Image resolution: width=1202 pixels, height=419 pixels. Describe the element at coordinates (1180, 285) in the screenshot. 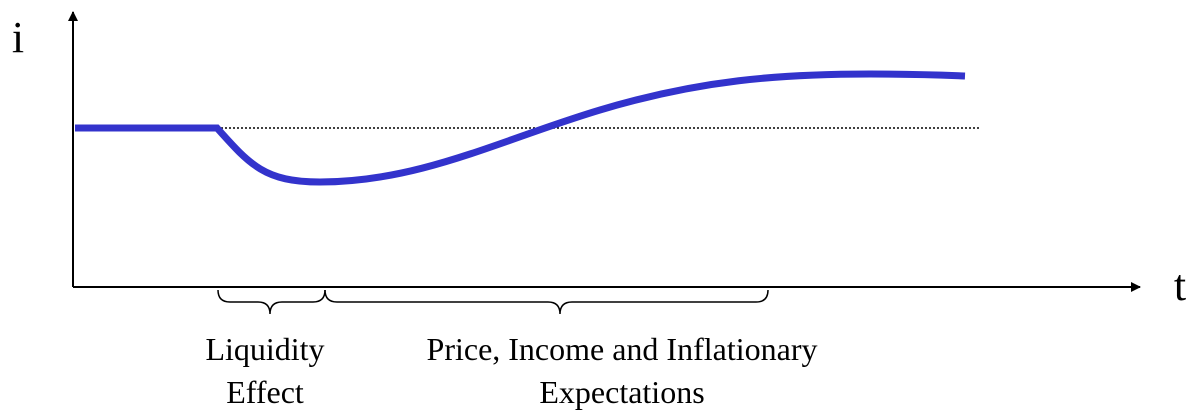

I see `x-axis-label: t` at that location.